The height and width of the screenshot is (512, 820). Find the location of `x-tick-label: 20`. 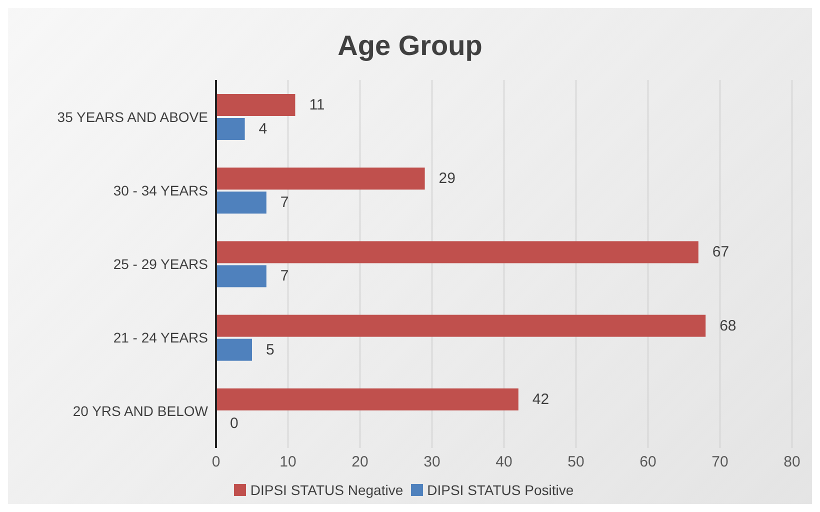

x-tick-label: 20 is located at coordinates (360, 462).